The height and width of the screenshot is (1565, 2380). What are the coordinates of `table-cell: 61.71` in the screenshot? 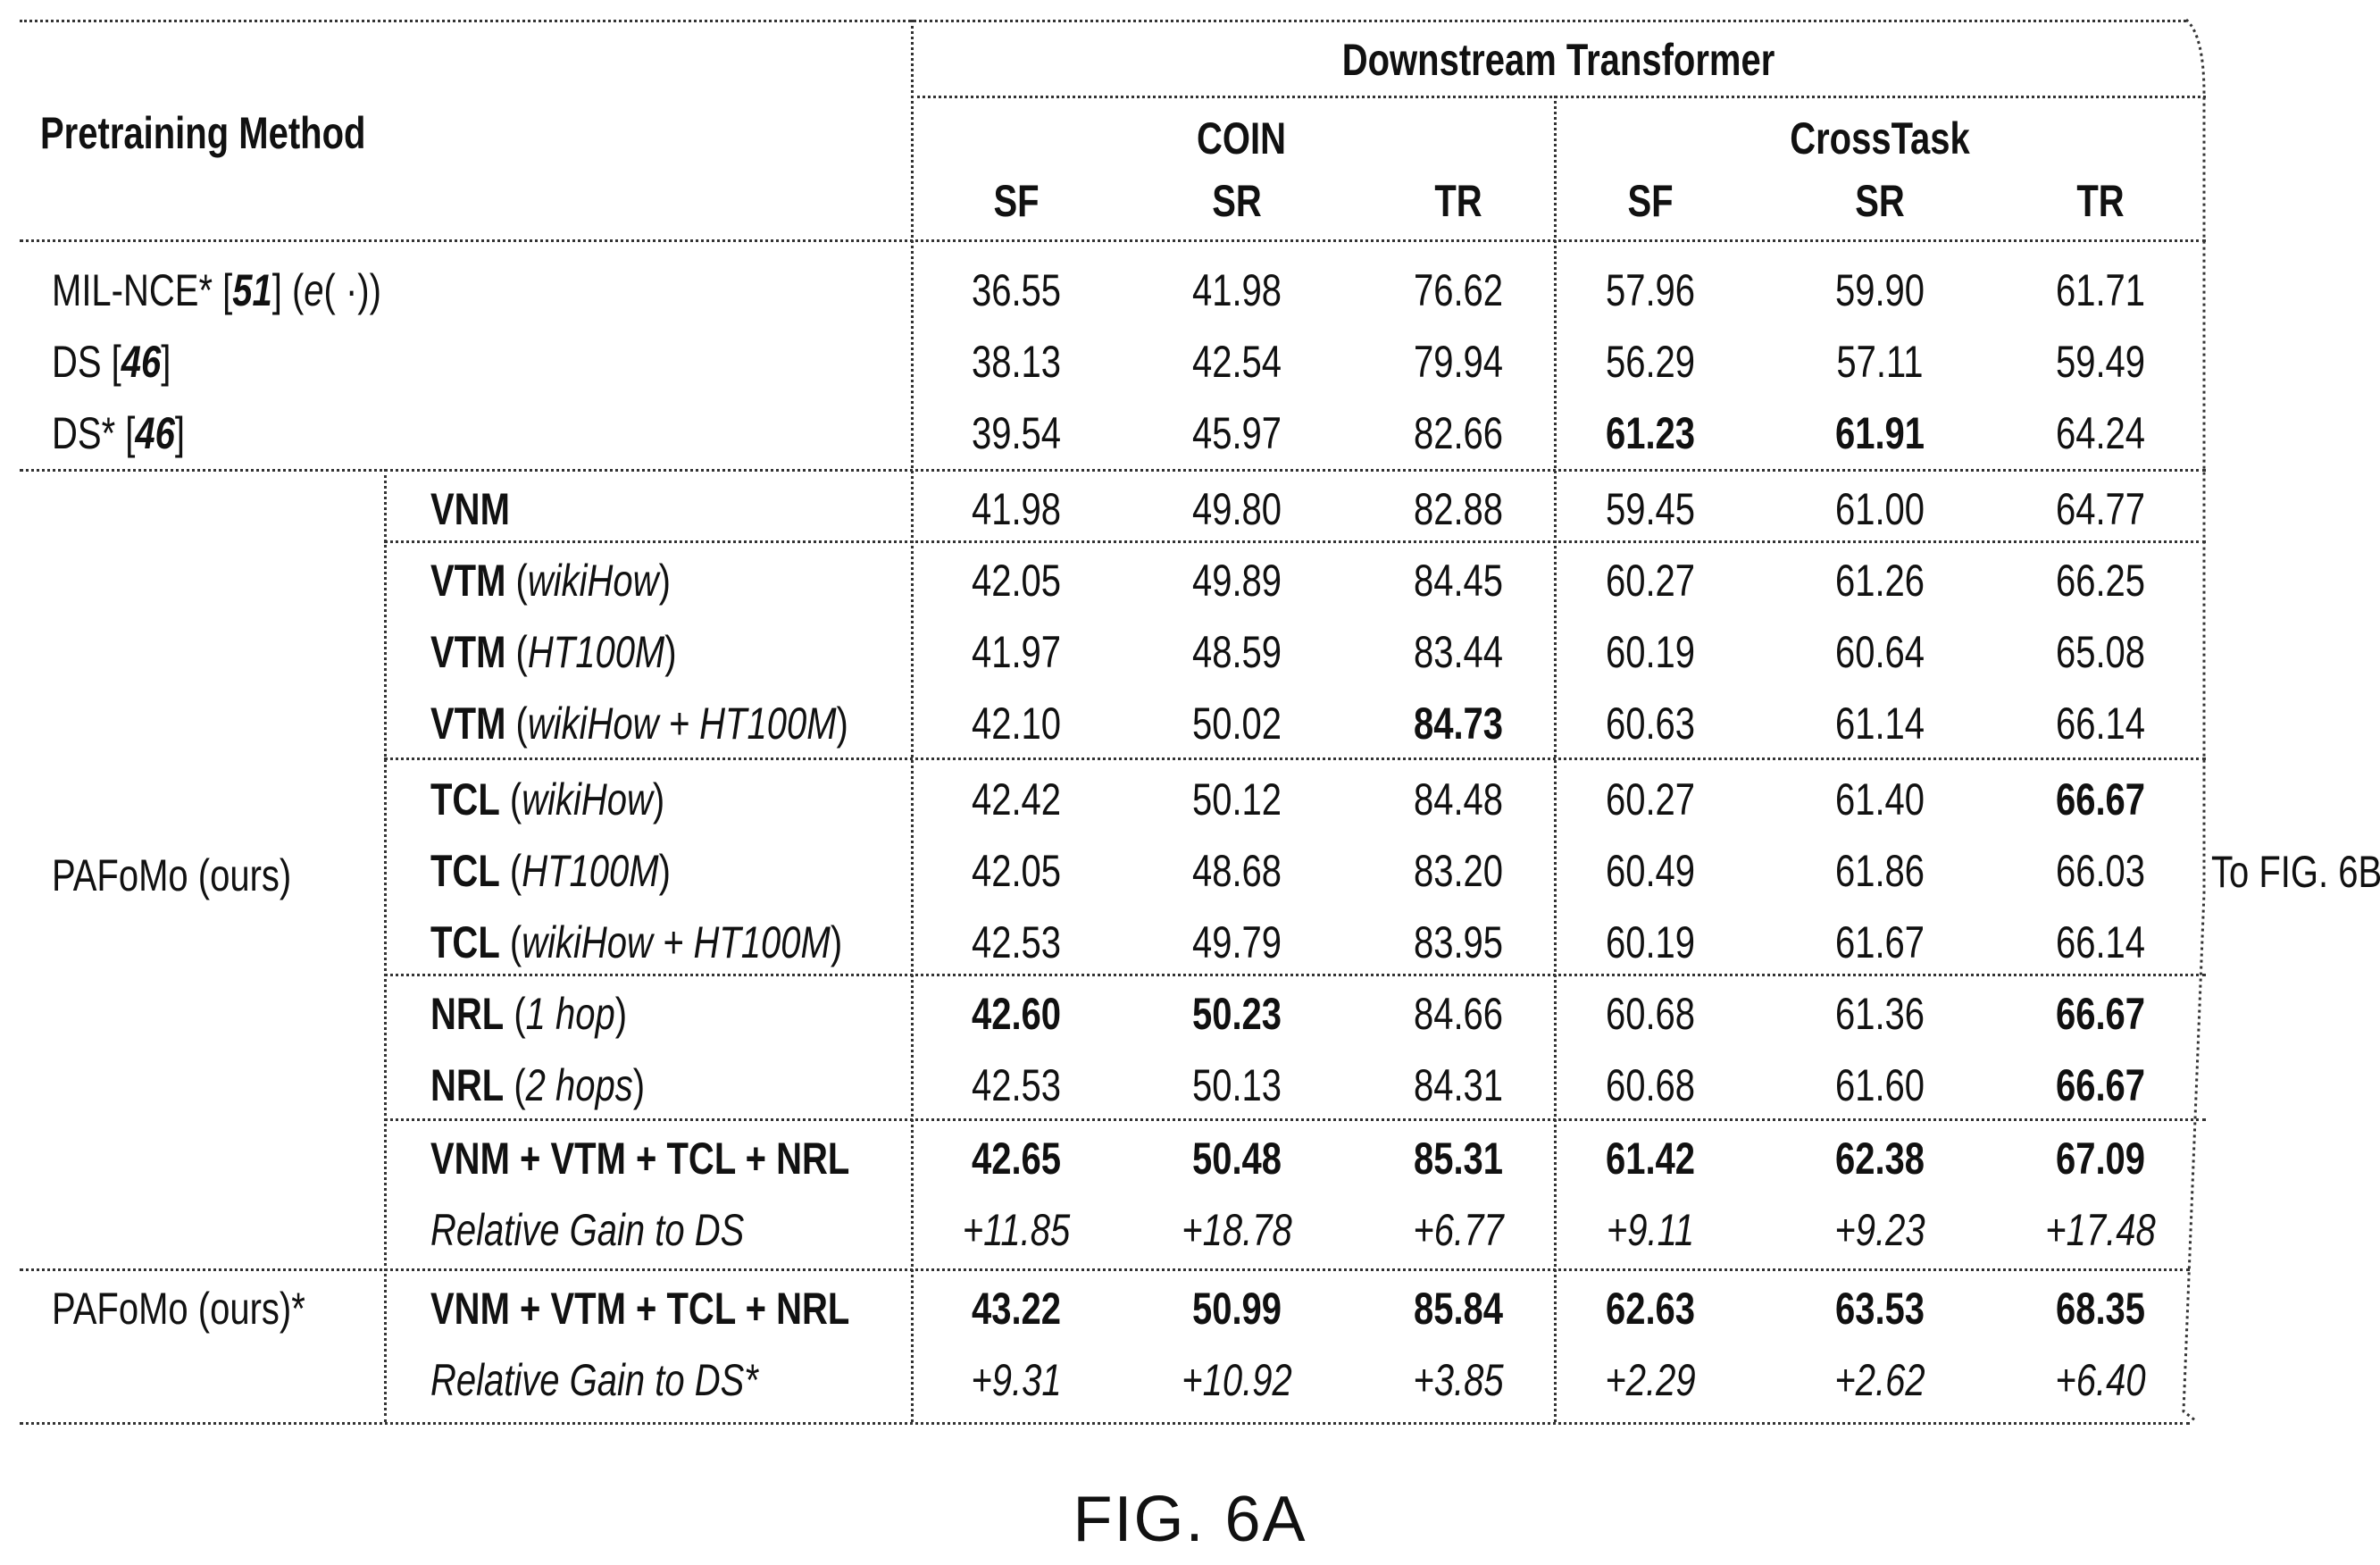 It's located at (2100, 290).